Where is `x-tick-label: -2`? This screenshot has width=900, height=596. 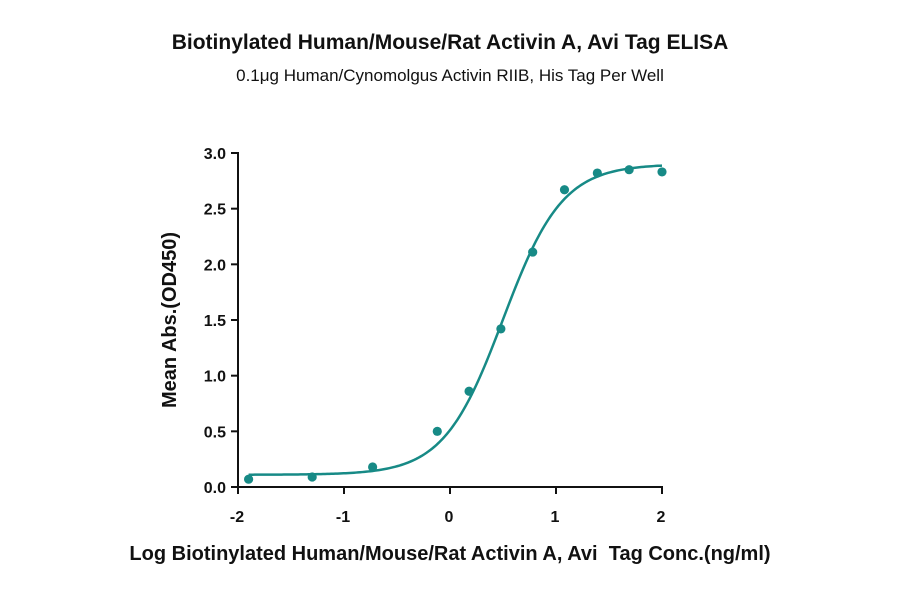
x-tick-label: -2 is located at coordinates (237, 517).